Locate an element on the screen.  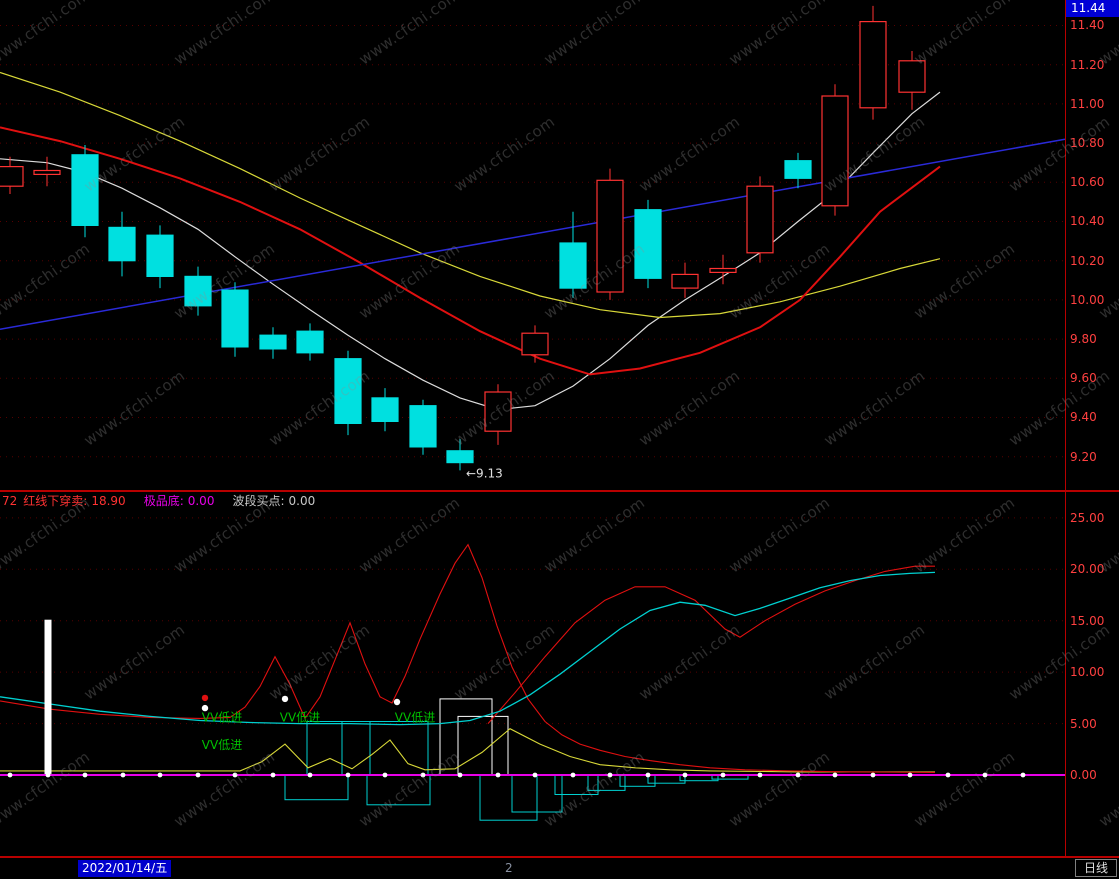
price-tick-label: 5.00 is located at coordinates (1083, 724).